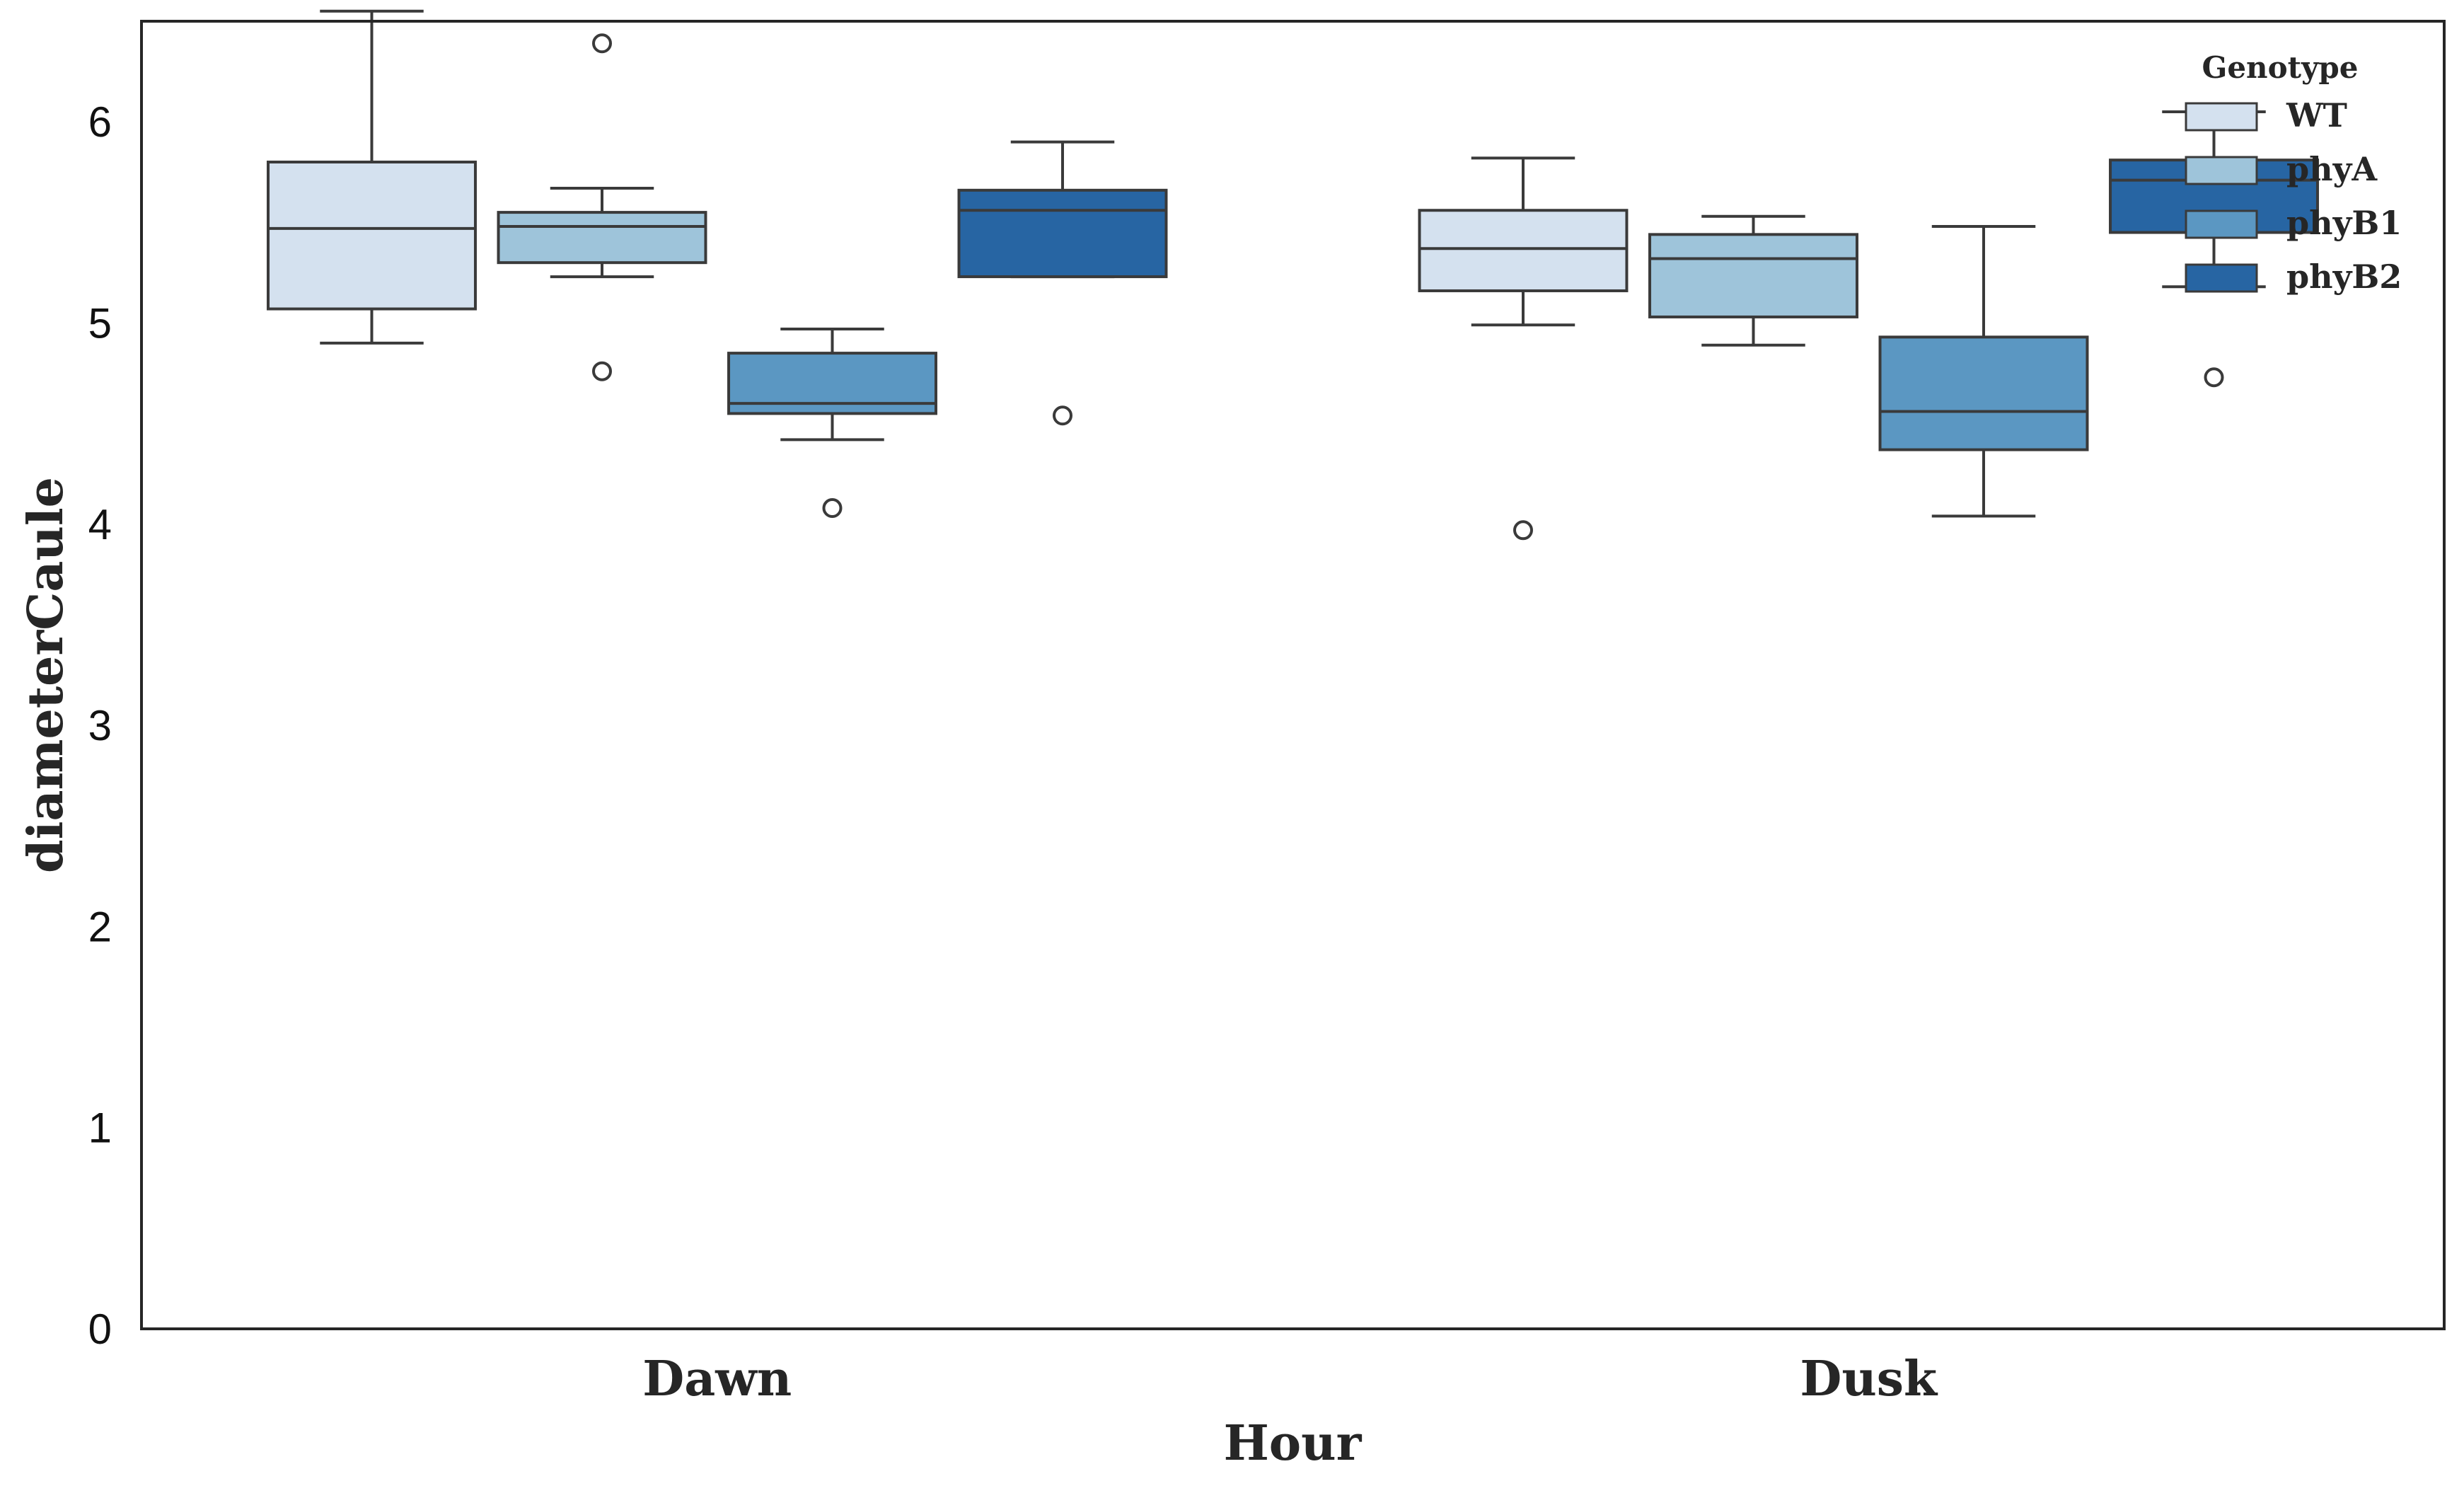 Image resolution: width=2464 pixels, height=1493 pixels. I want to click on legend: Genotype WT phyA phyB1 phyB2, so click(2293, 173).